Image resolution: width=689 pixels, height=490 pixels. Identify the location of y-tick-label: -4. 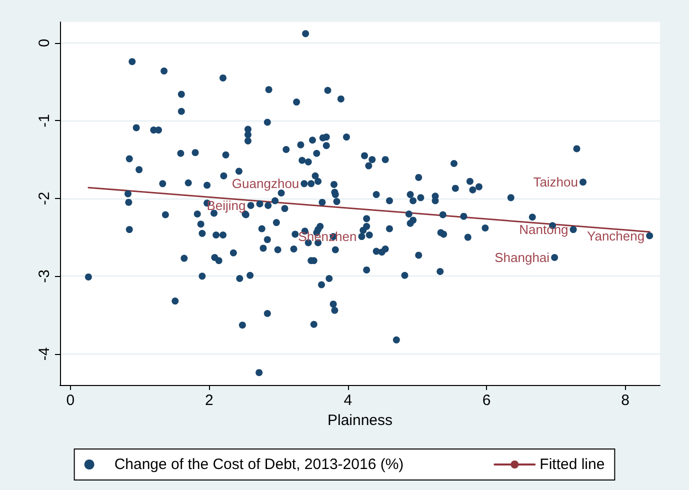
(44, 354).